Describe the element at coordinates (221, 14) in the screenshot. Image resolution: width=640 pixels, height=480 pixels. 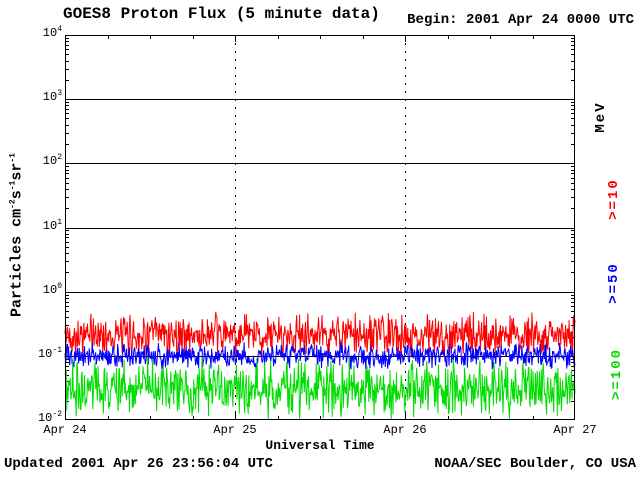
I see `chart-title: GOES8 Proton Flux (5 minute data)` at that location.